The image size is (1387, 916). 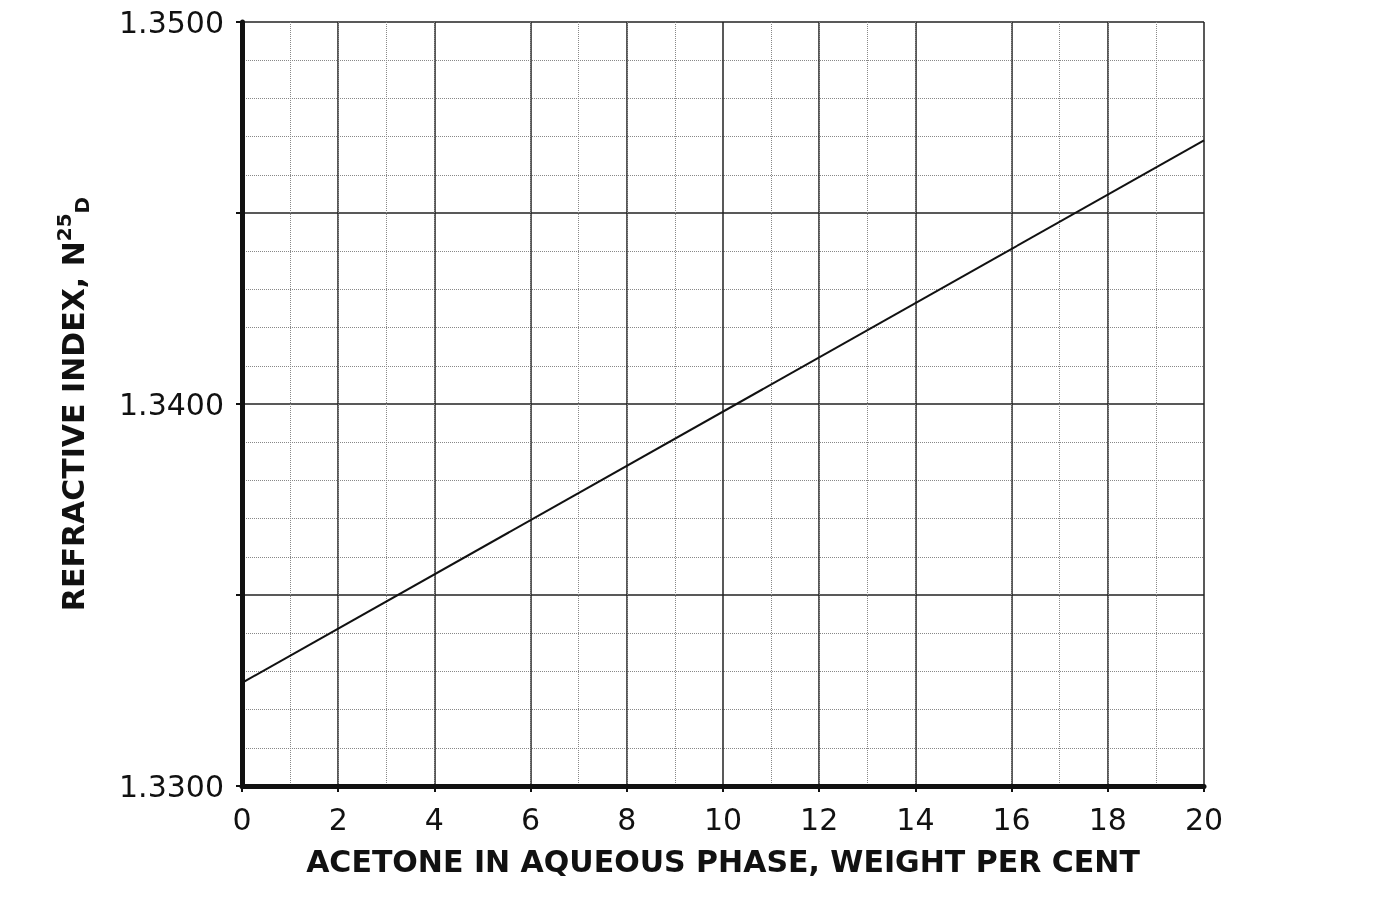 What do you see at coordinates (1204, 819) in the screenshot?
I see `x-tick-label: 20` at bounding box center [1204, 819].